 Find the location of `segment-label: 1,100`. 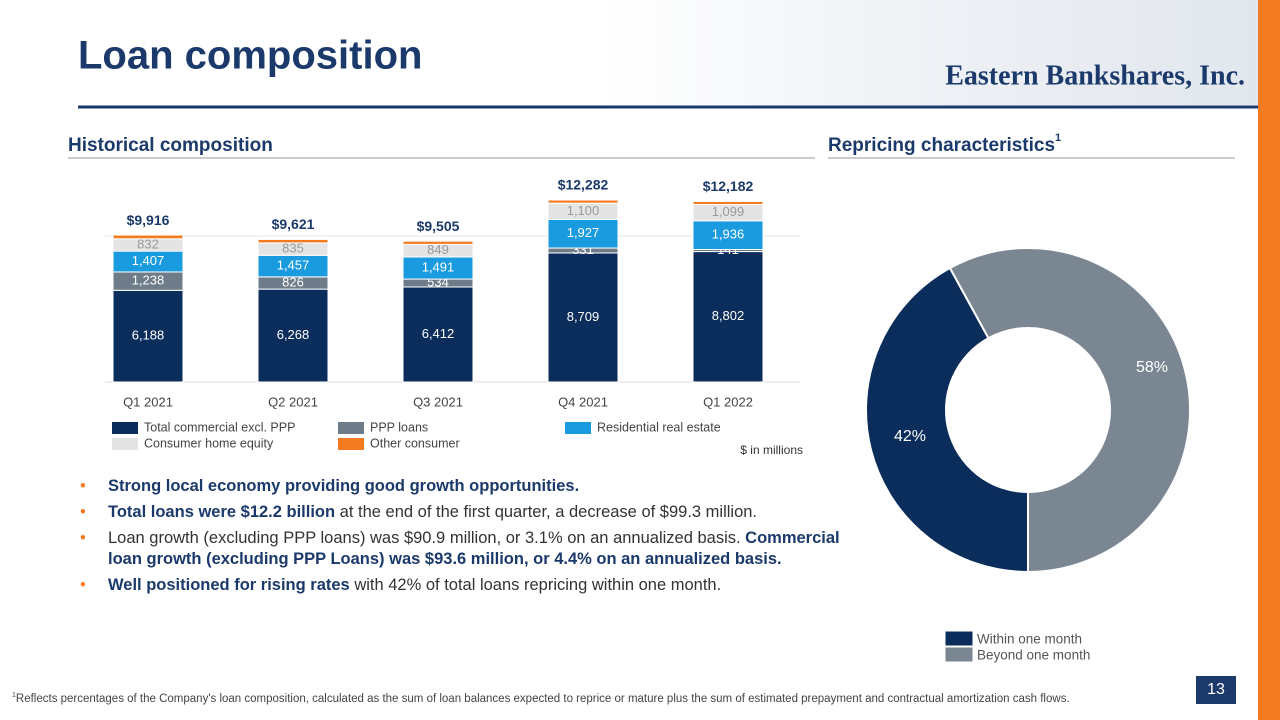

segment-label: 1,100 is located at coordinates (583, 210).